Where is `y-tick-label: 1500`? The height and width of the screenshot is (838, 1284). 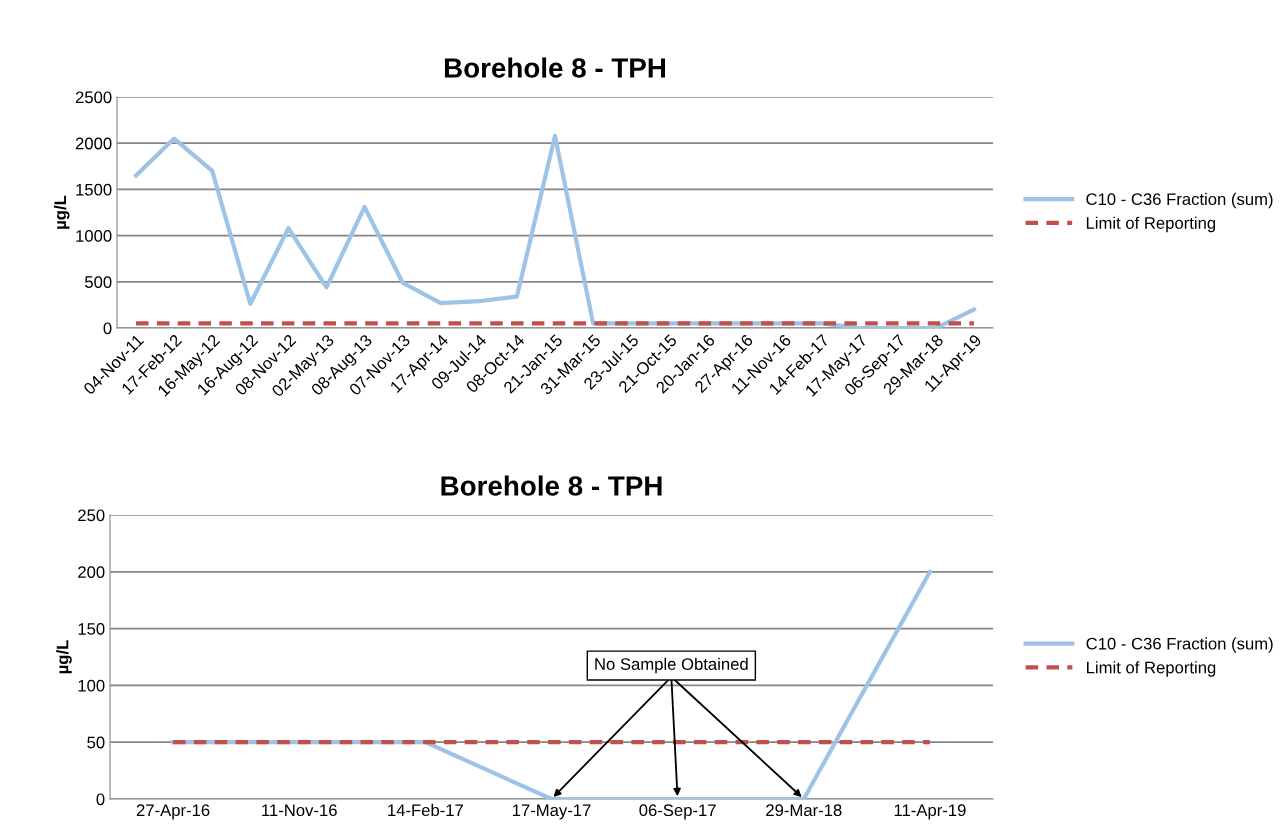
y-tick-label: 1500 is located at coordinates (94, 189).